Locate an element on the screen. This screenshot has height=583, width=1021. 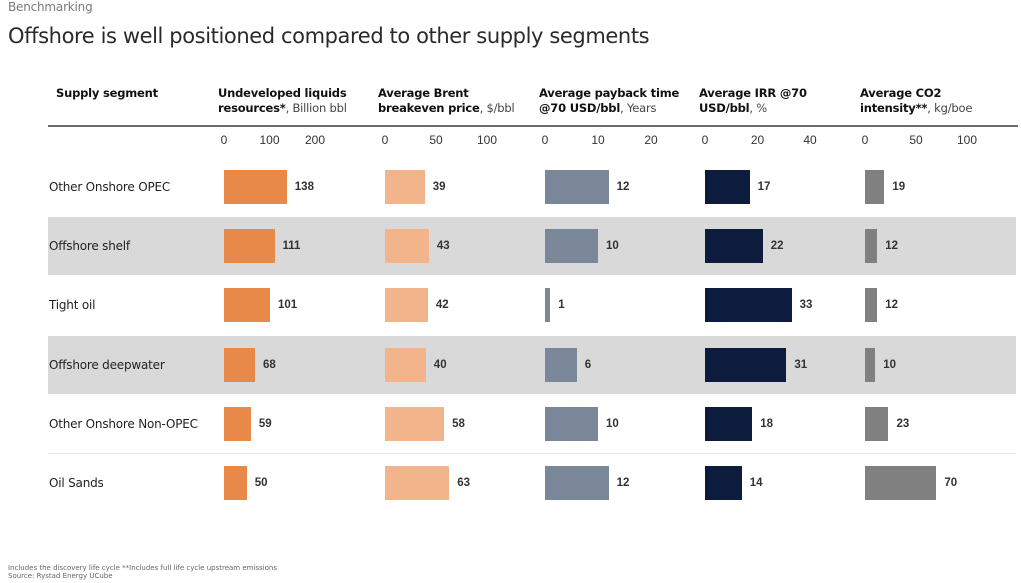
data-label: 31 is located at coordinates (801, 364).